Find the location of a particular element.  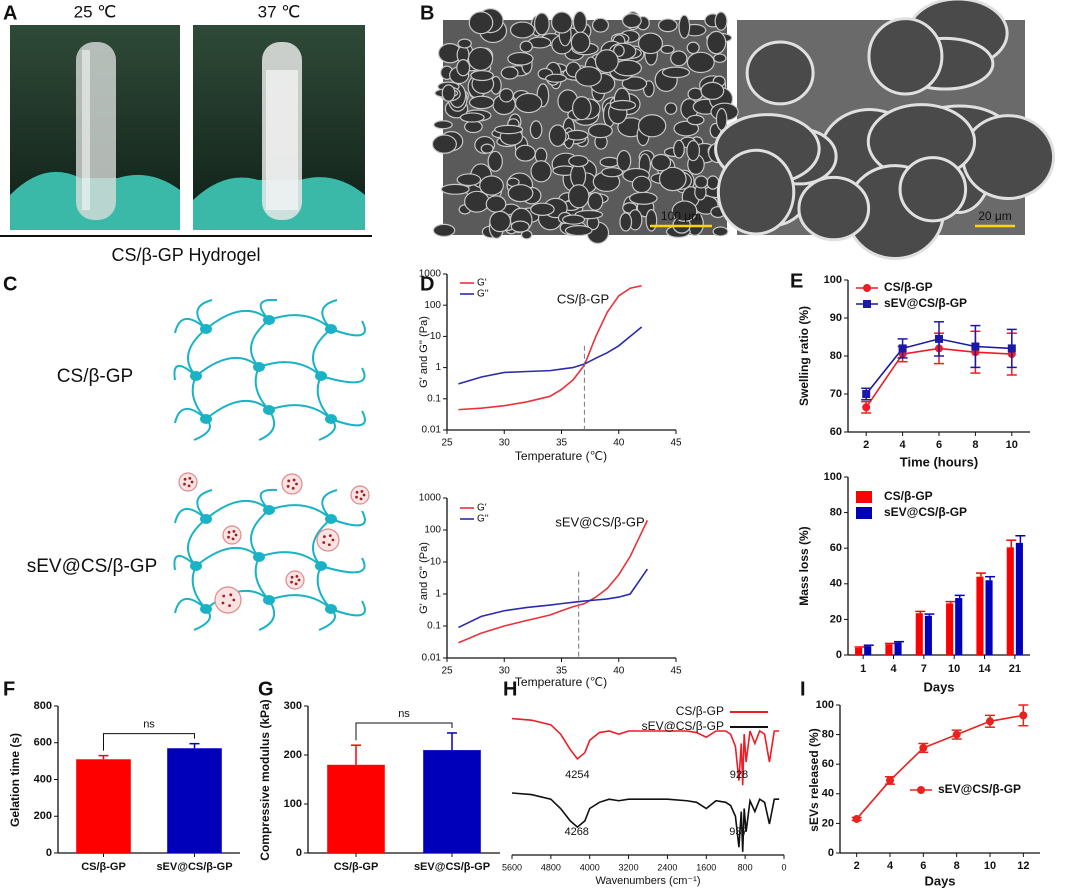

x-tick-label: 5600 is located at coordinates (512, 867).